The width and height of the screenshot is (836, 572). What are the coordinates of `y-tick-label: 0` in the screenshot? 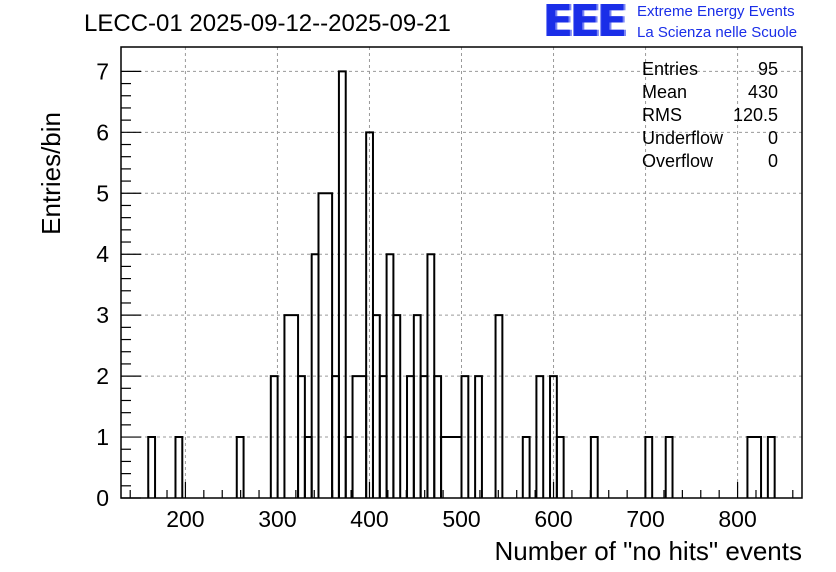 It's located at (102, 498).